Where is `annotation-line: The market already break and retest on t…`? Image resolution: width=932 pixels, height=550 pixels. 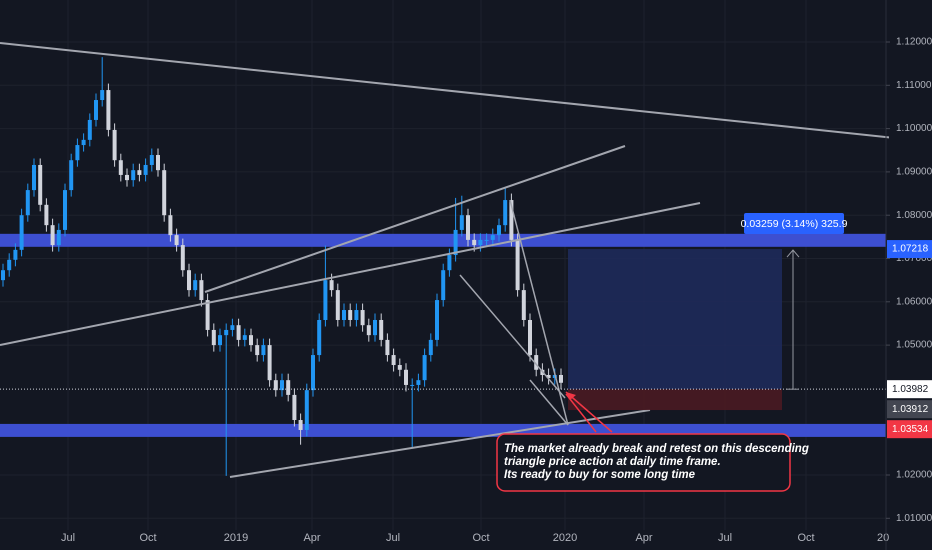
annotation-line: The market already break and retest on t… is located at coordinates (656, 449).